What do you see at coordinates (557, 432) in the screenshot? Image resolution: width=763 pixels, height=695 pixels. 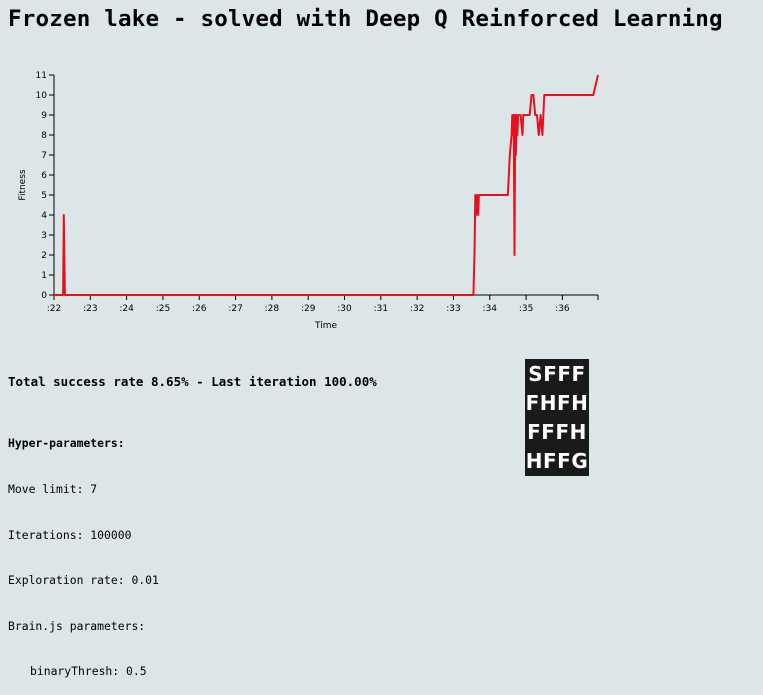 I see `lake-grid-row: FFFH` at bounding box center [557, 432].